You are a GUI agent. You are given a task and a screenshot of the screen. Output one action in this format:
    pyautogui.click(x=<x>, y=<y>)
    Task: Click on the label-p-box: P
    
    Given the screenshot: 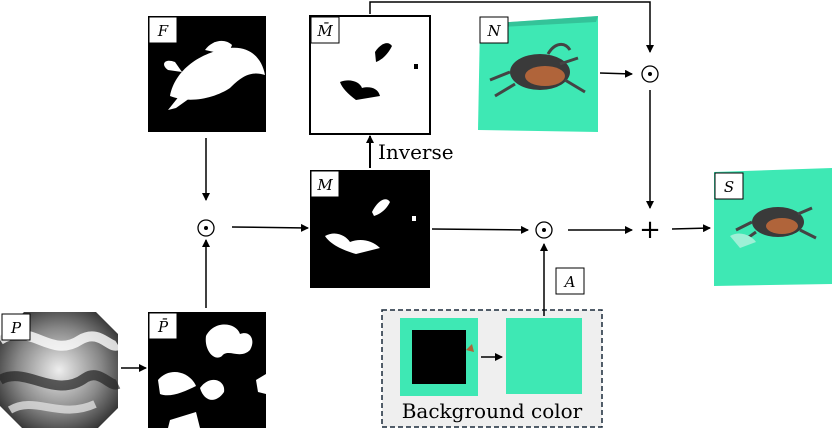 What is the action you would take?
    pyautogui.click(x=16, y=327)
    